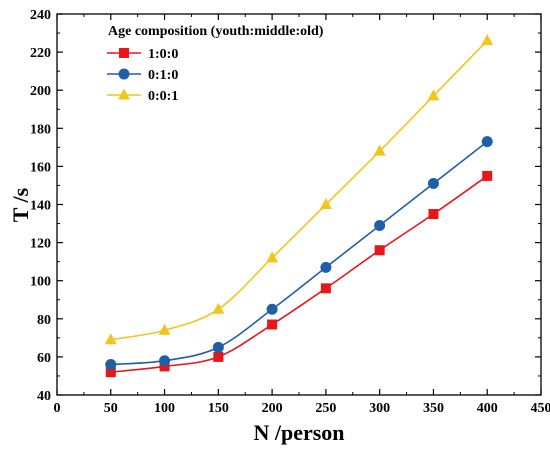 The image size is (550, 455). I want to click on legend-title: Age composition (youth:middle:old), so click(216, 31).